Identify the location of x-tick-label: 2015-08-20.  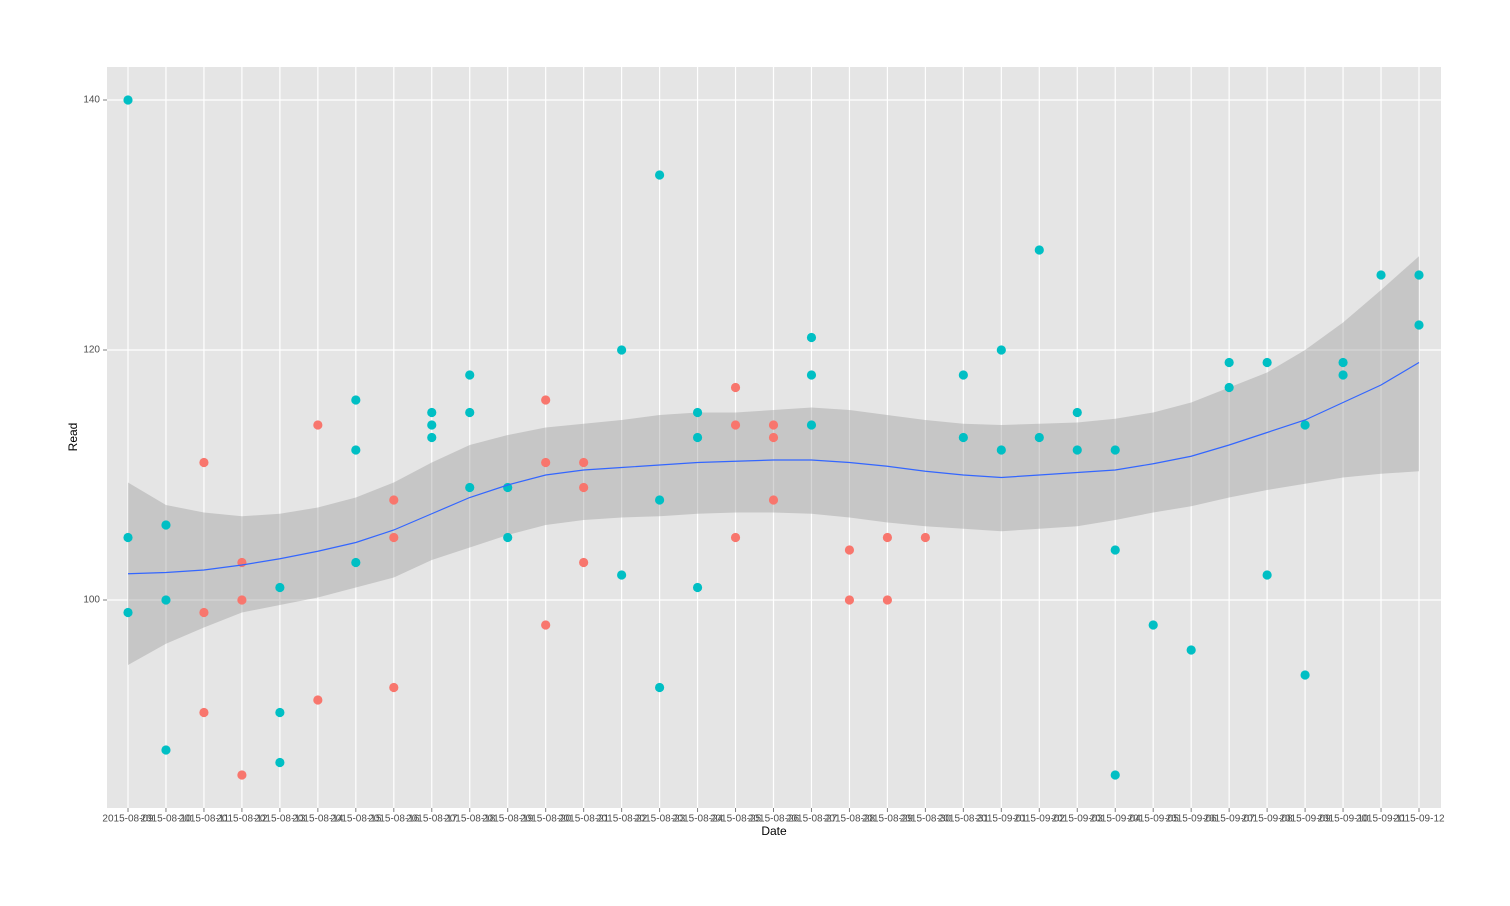
(546, 819).